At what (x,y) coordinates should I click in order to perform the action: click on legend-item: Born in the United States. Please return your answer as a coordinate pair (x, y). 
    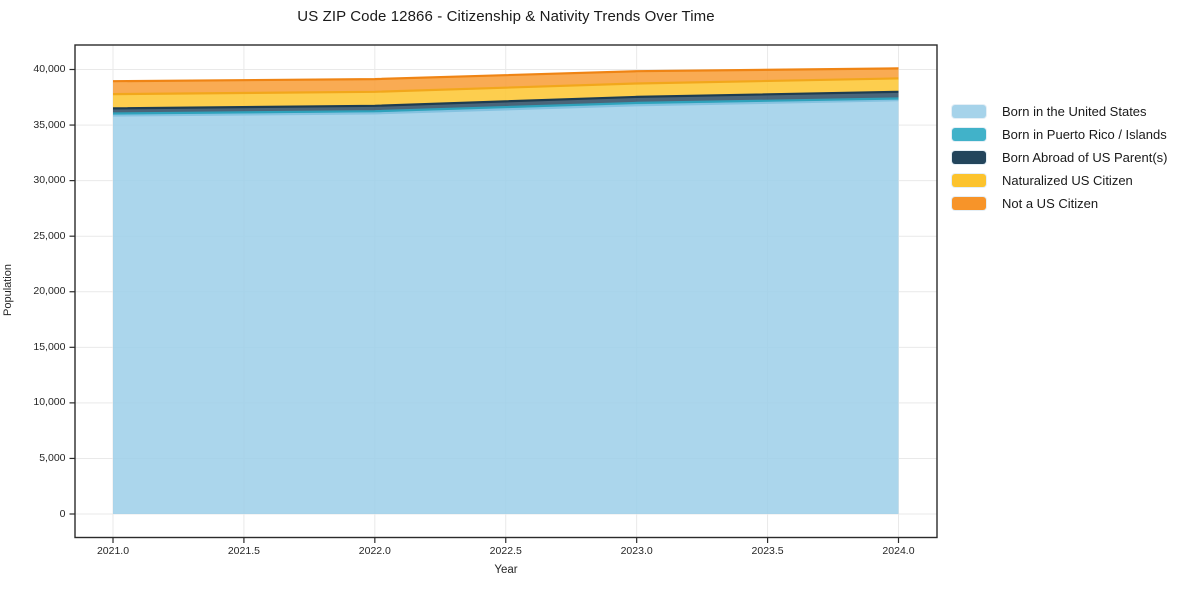
    Looking at the image, I should click on (1059, 111).